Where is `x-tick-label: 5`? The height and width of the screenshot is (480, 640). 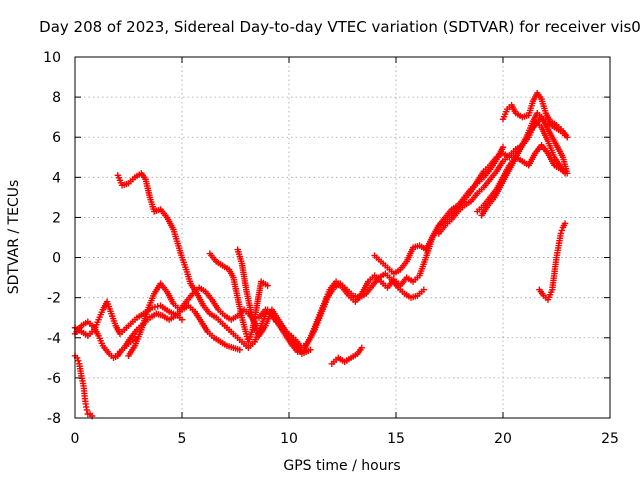
x-tick-label: 5 is located at coordinates (182, 439).